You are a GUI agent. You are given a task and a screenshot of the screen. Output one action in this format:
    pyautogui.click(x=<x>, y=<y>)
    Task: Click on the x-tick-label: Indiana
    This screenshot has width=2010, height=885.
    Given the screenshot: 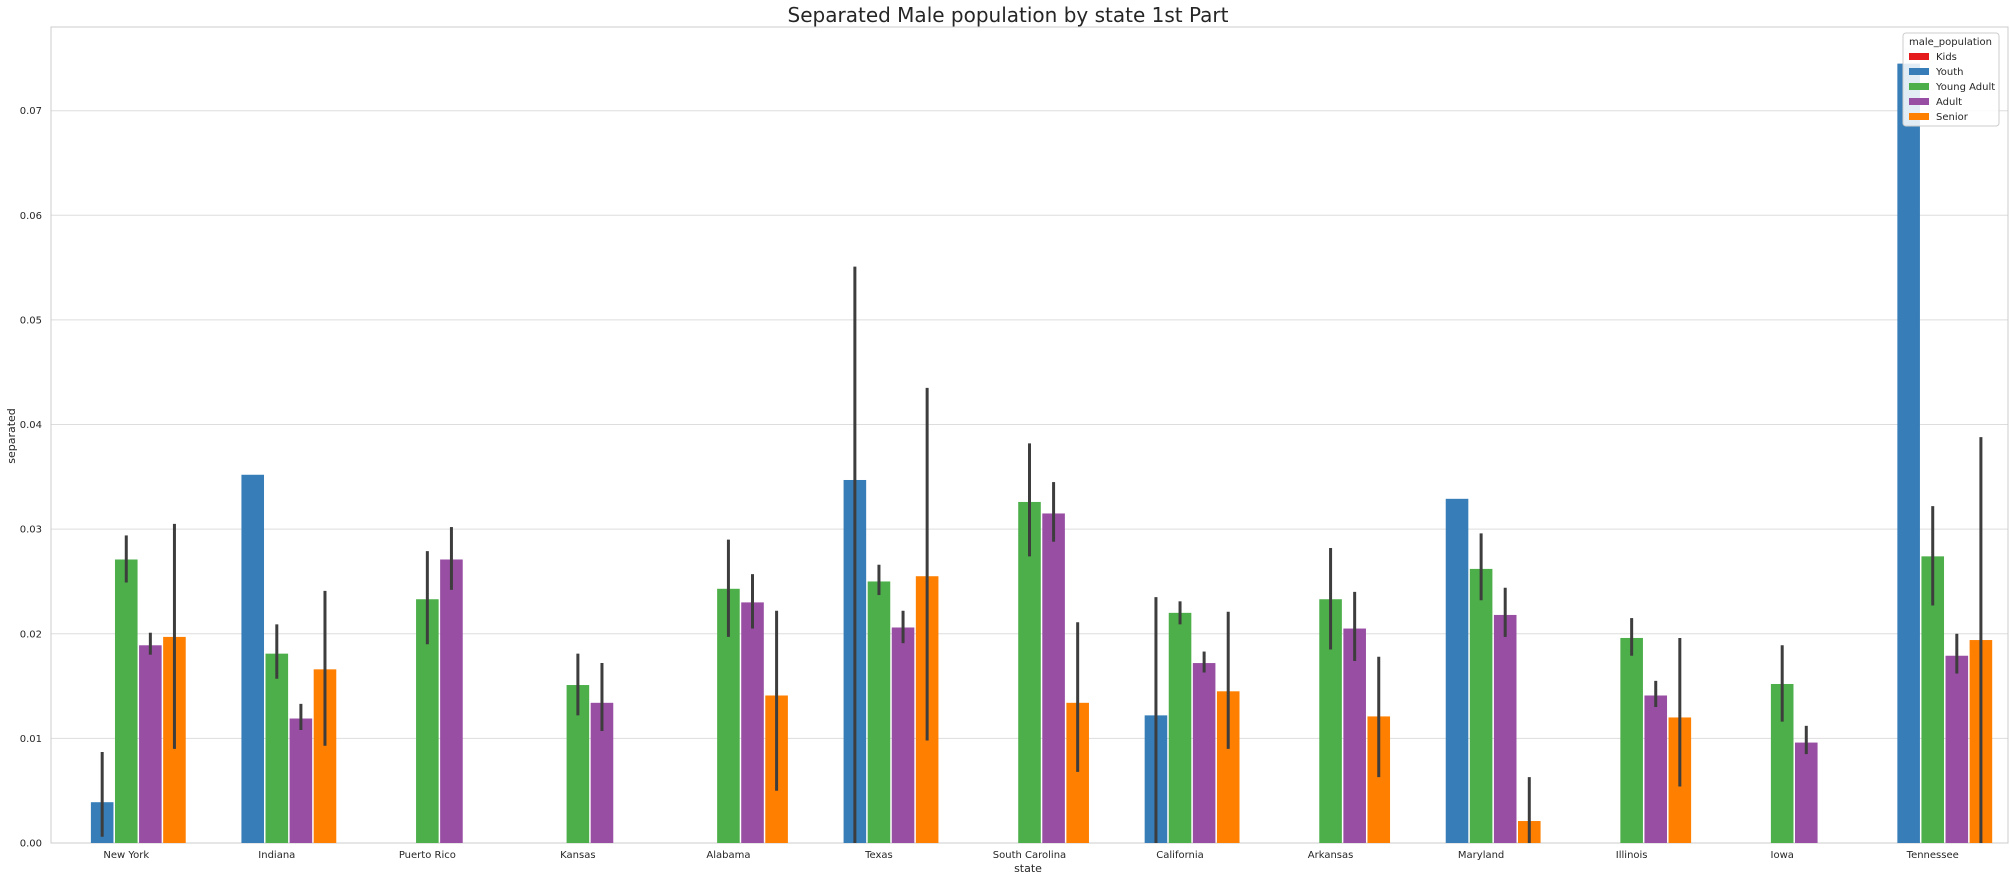 What is the action you would take?
    pyautogui.click(x=276, y=855)
    